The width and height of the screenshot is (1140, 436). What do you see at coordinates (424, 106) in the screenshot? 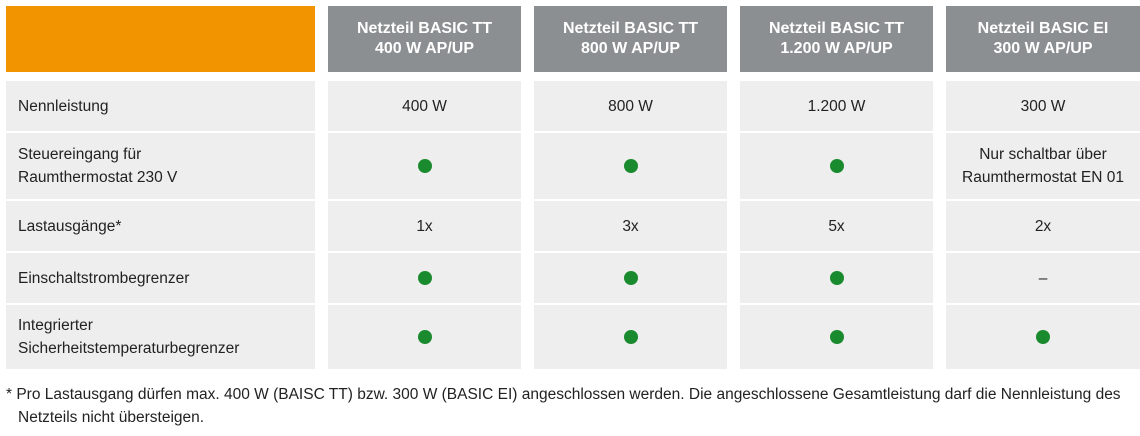
I see `table-cell: 400 W` at bounding box center [424, 106].